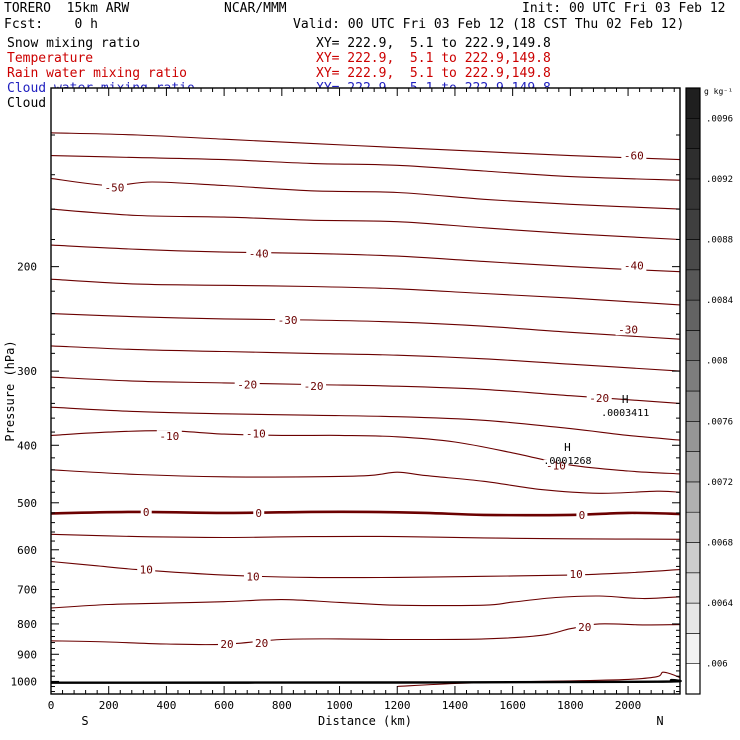  What do you see at coordinates (717, 362) in the screenshot?
I see `colorbar-label: .008` at bounding box center [717, 362].